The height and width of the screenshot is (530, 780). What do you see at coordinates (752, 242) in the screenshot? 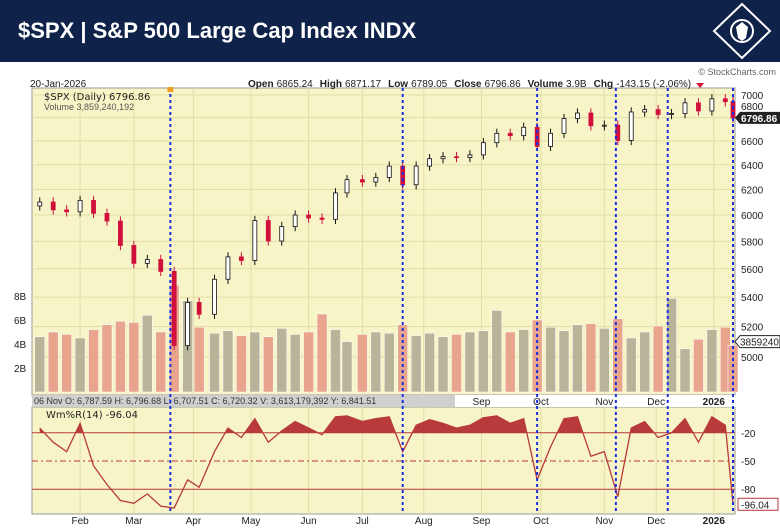
I see `price-tick-label: 5800` at bounding box center [752, 242].